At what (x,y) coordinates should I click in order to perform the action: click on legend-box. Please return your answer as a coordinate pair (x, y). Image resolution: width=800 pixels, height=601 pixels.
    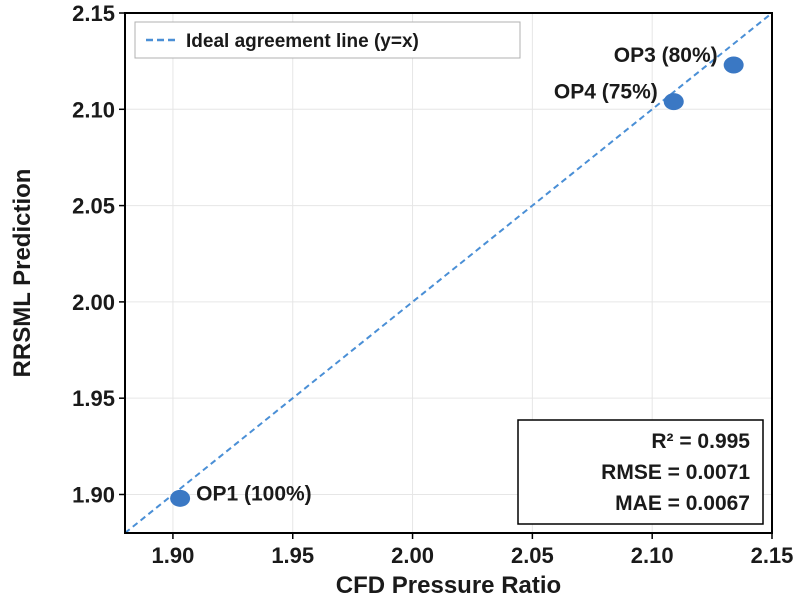
    Looking at the image, I should click on (327, 40).